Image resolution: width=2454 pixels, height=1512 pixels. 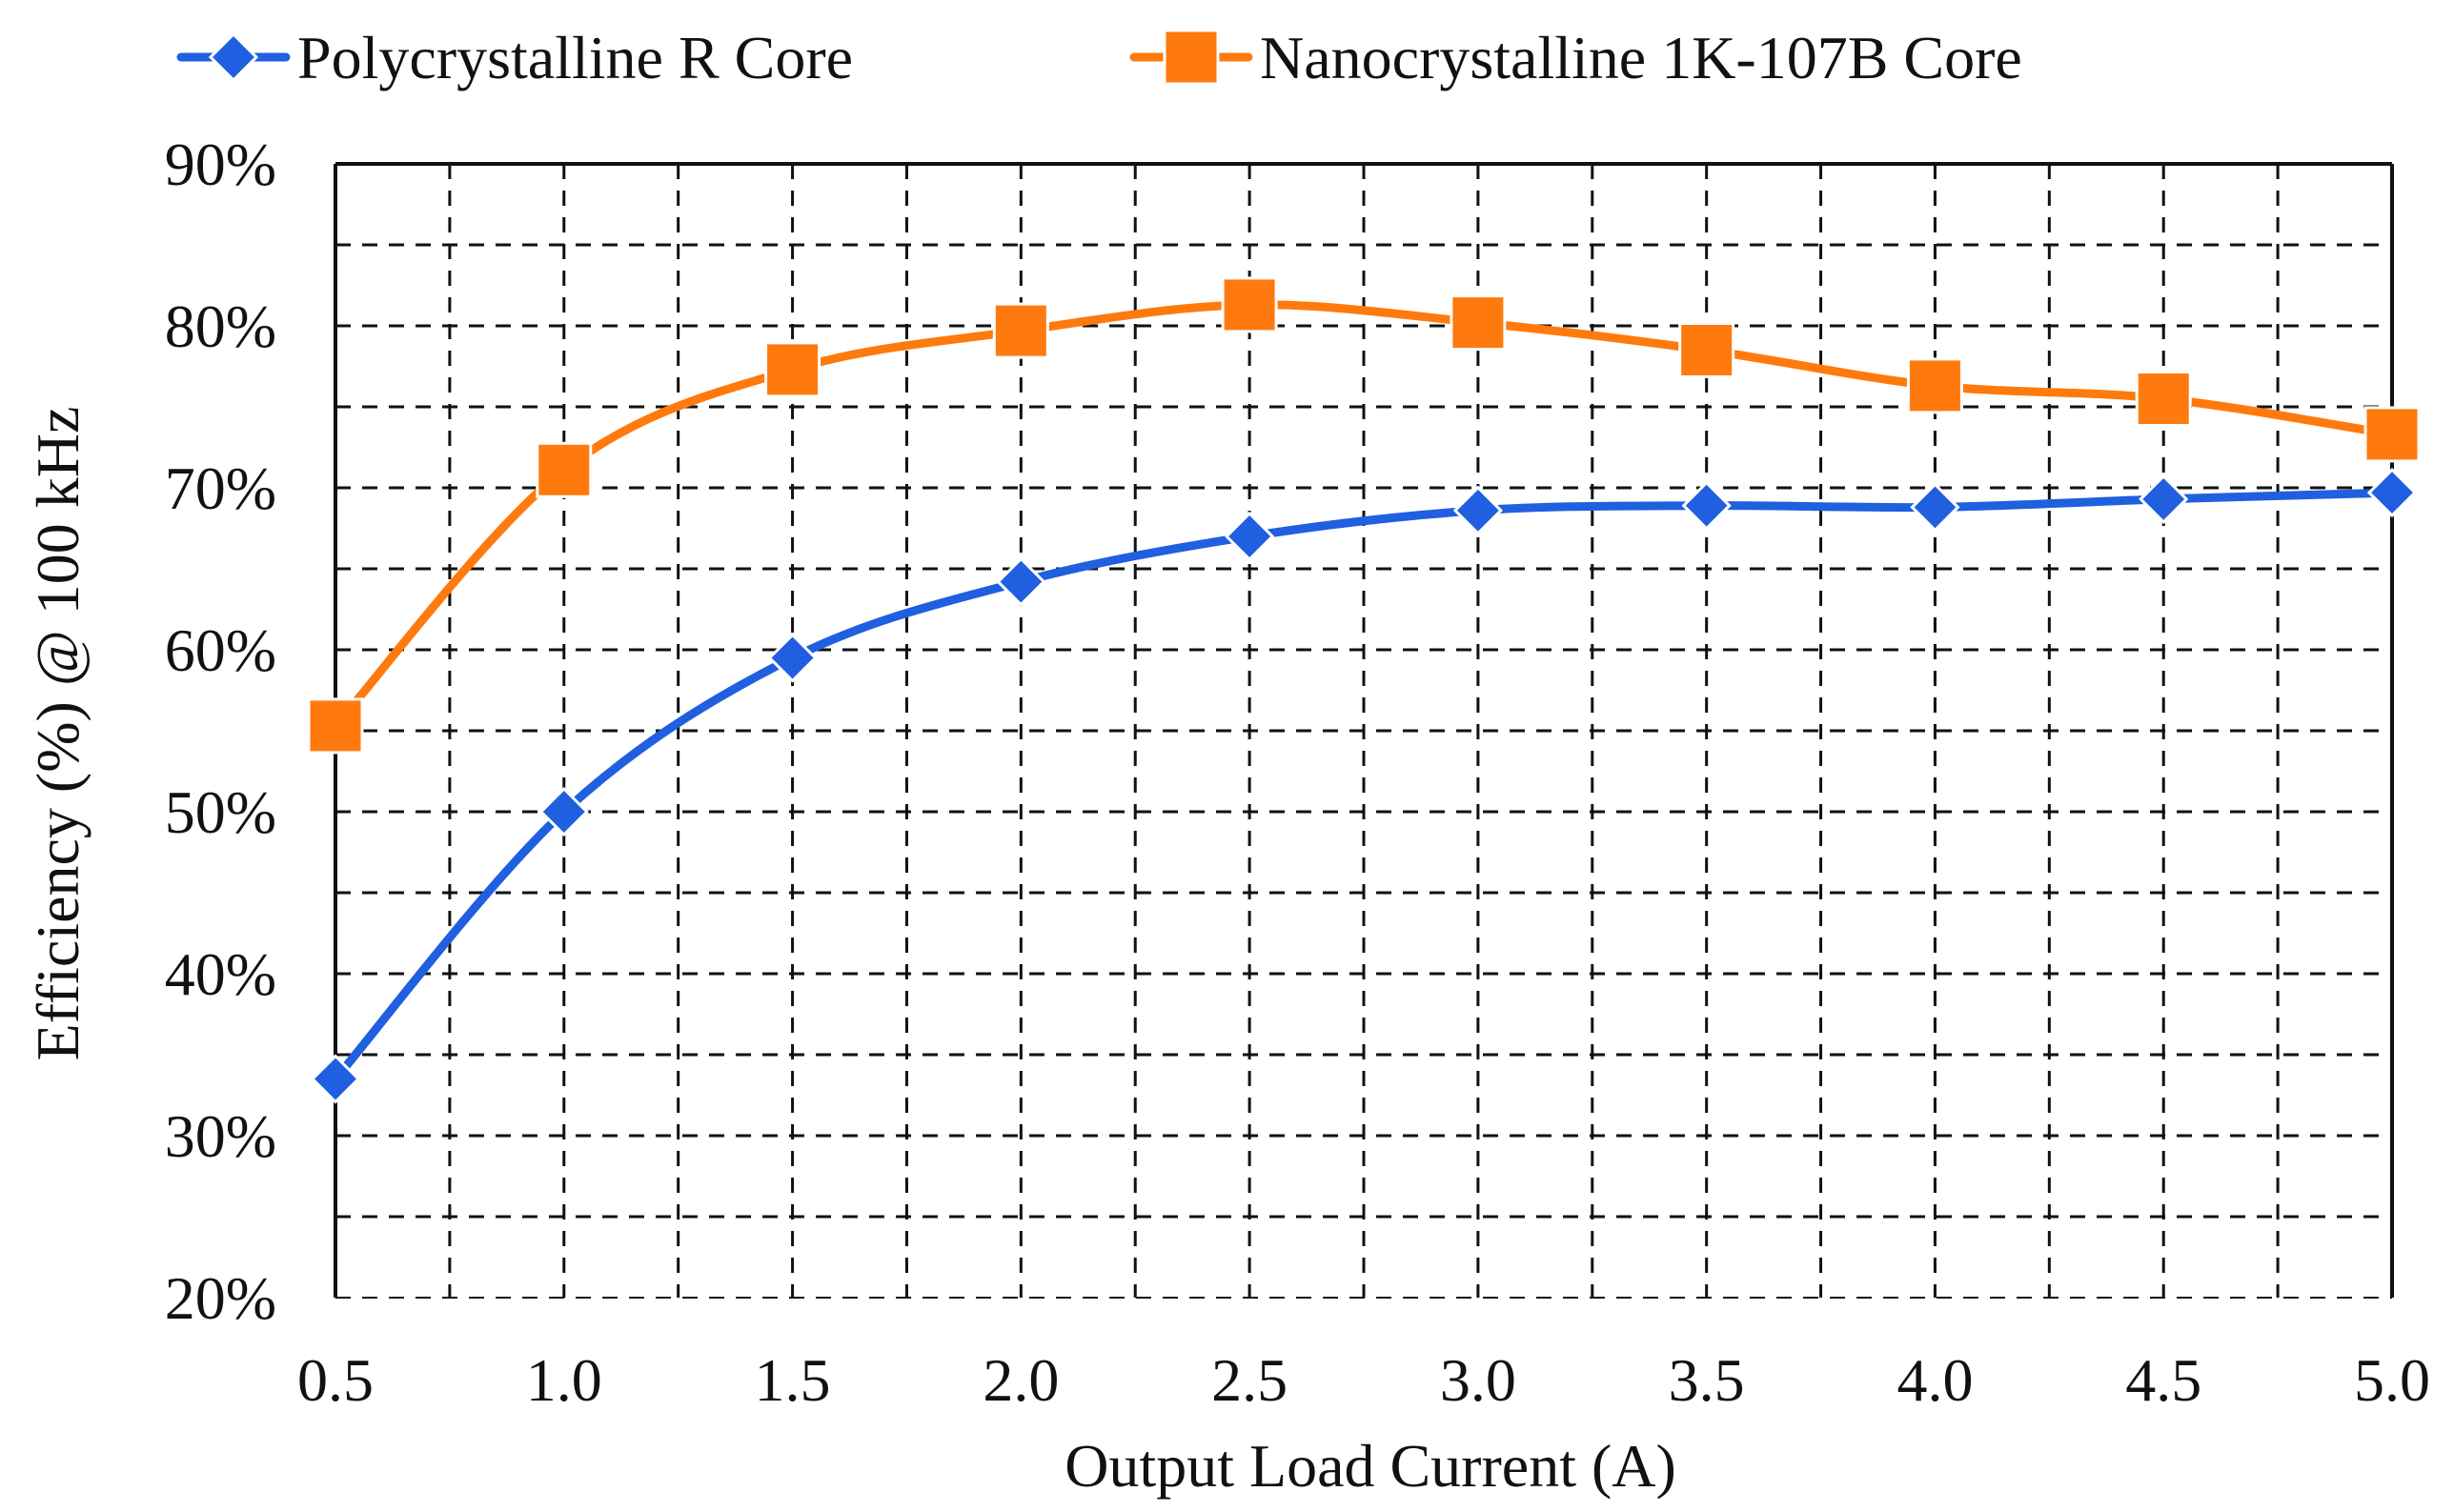 I want to click on y-tick-label: 20%, so click(x=220, y=1298).